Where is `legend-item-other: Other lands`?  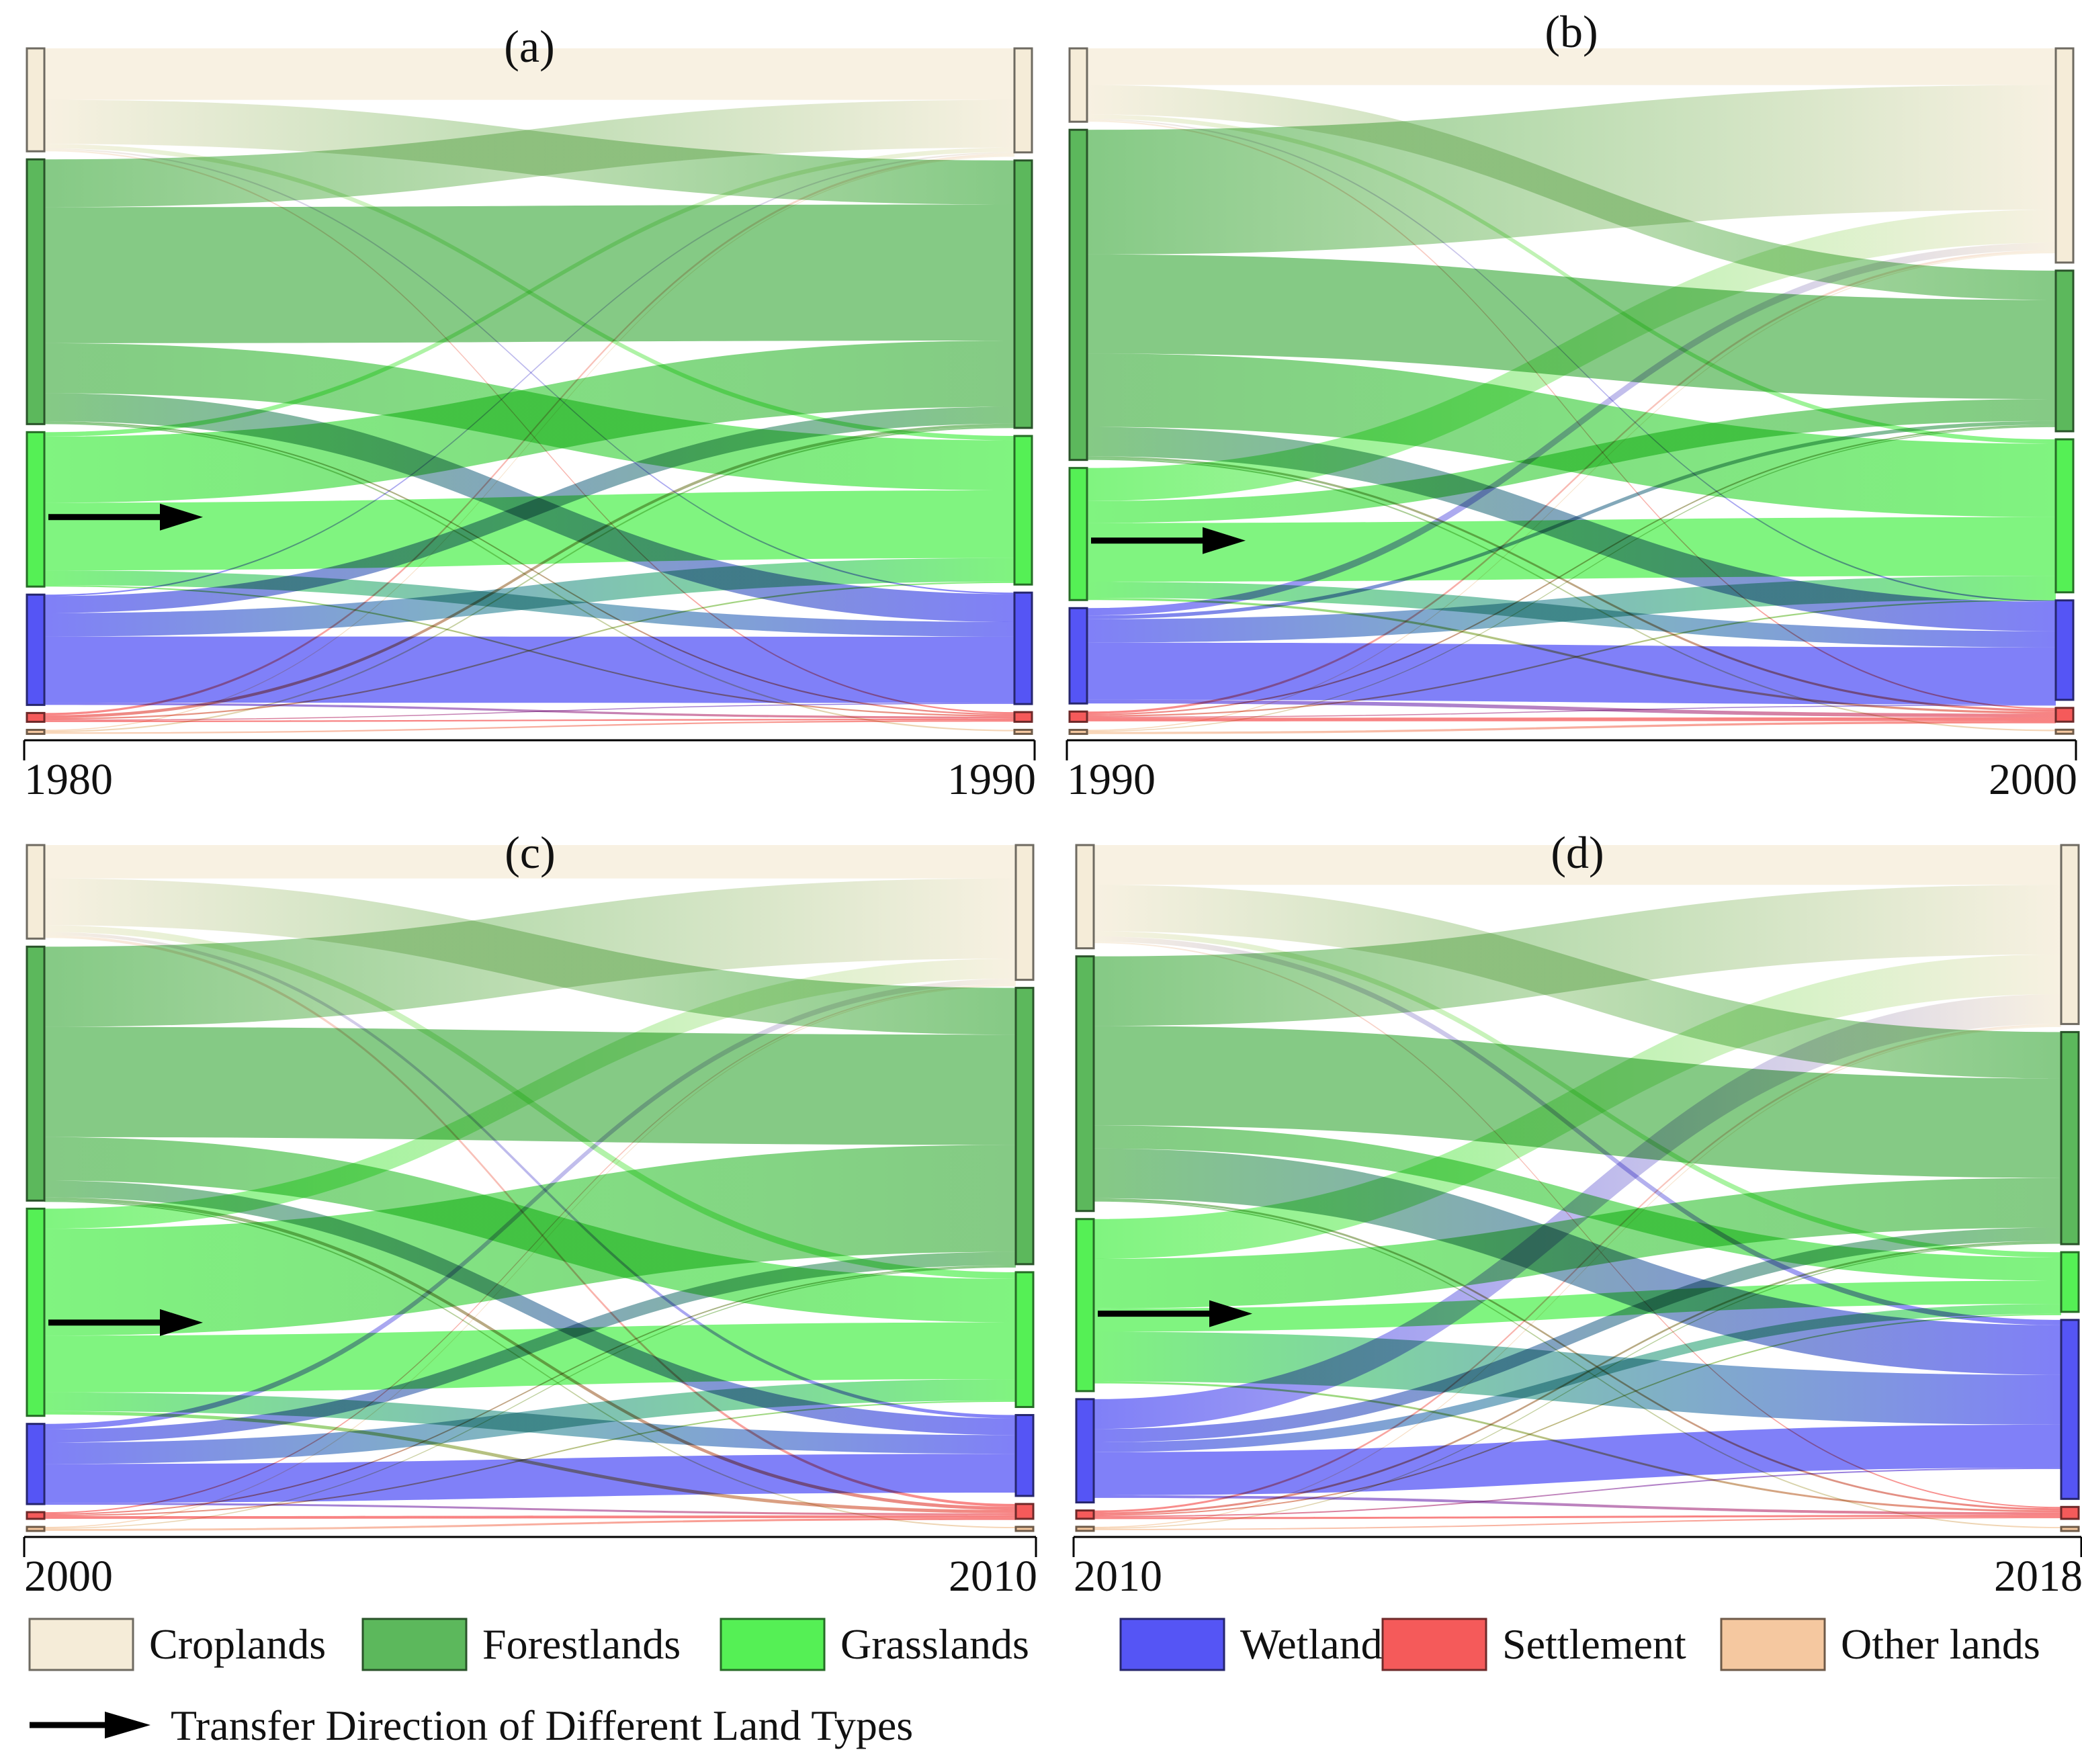 legend-item-other: Other lands is located at coordinates (1880, 1644).